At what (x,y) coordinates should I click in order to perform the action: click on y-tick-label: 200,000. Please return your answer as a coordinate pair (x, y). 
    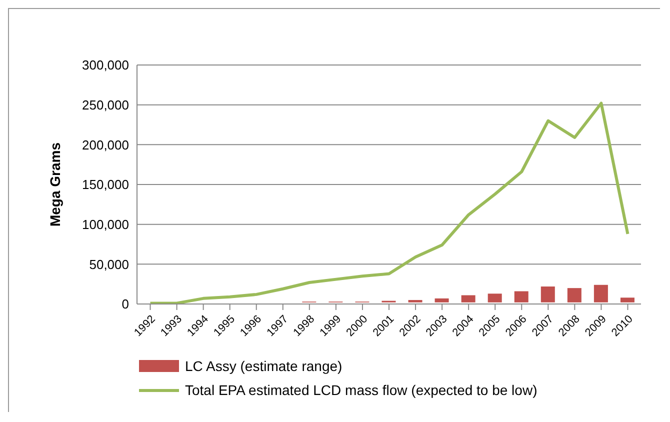
    Looking at the image, I should click on (105, 144).